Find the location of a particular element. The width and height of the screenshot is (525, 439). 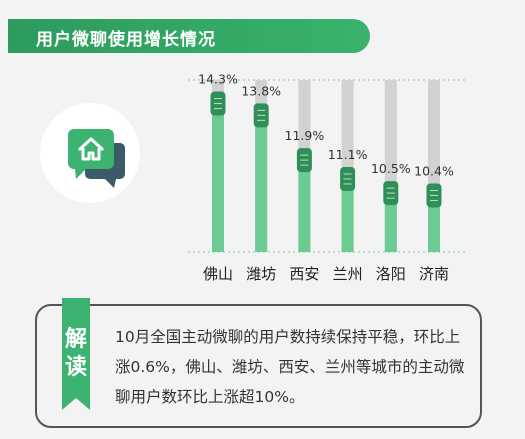

x-tick-label: 兰州 is located at coordinates (348, 274).